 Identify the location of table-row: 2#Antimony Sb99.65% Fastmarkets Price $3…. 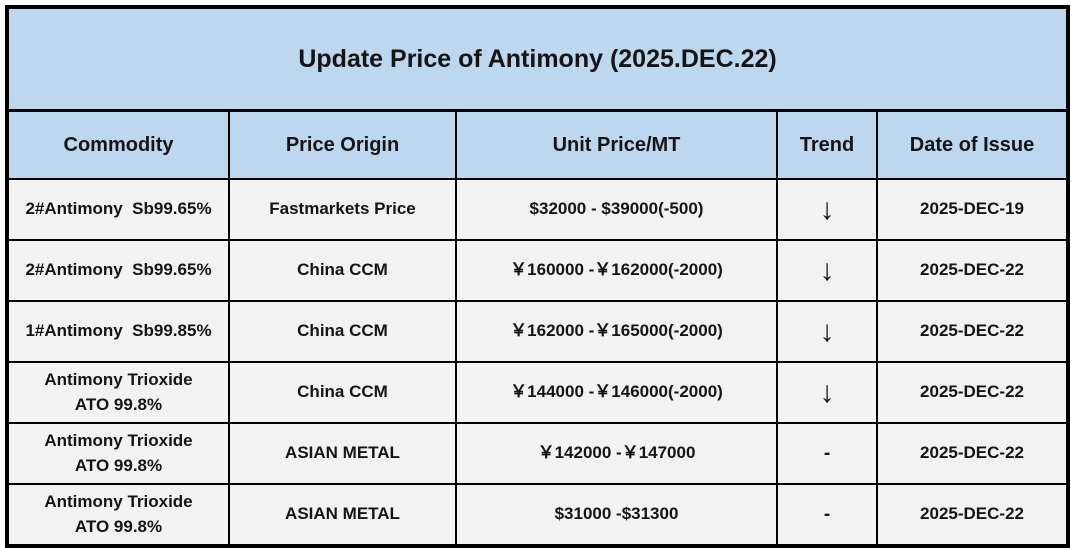
(538, 209).